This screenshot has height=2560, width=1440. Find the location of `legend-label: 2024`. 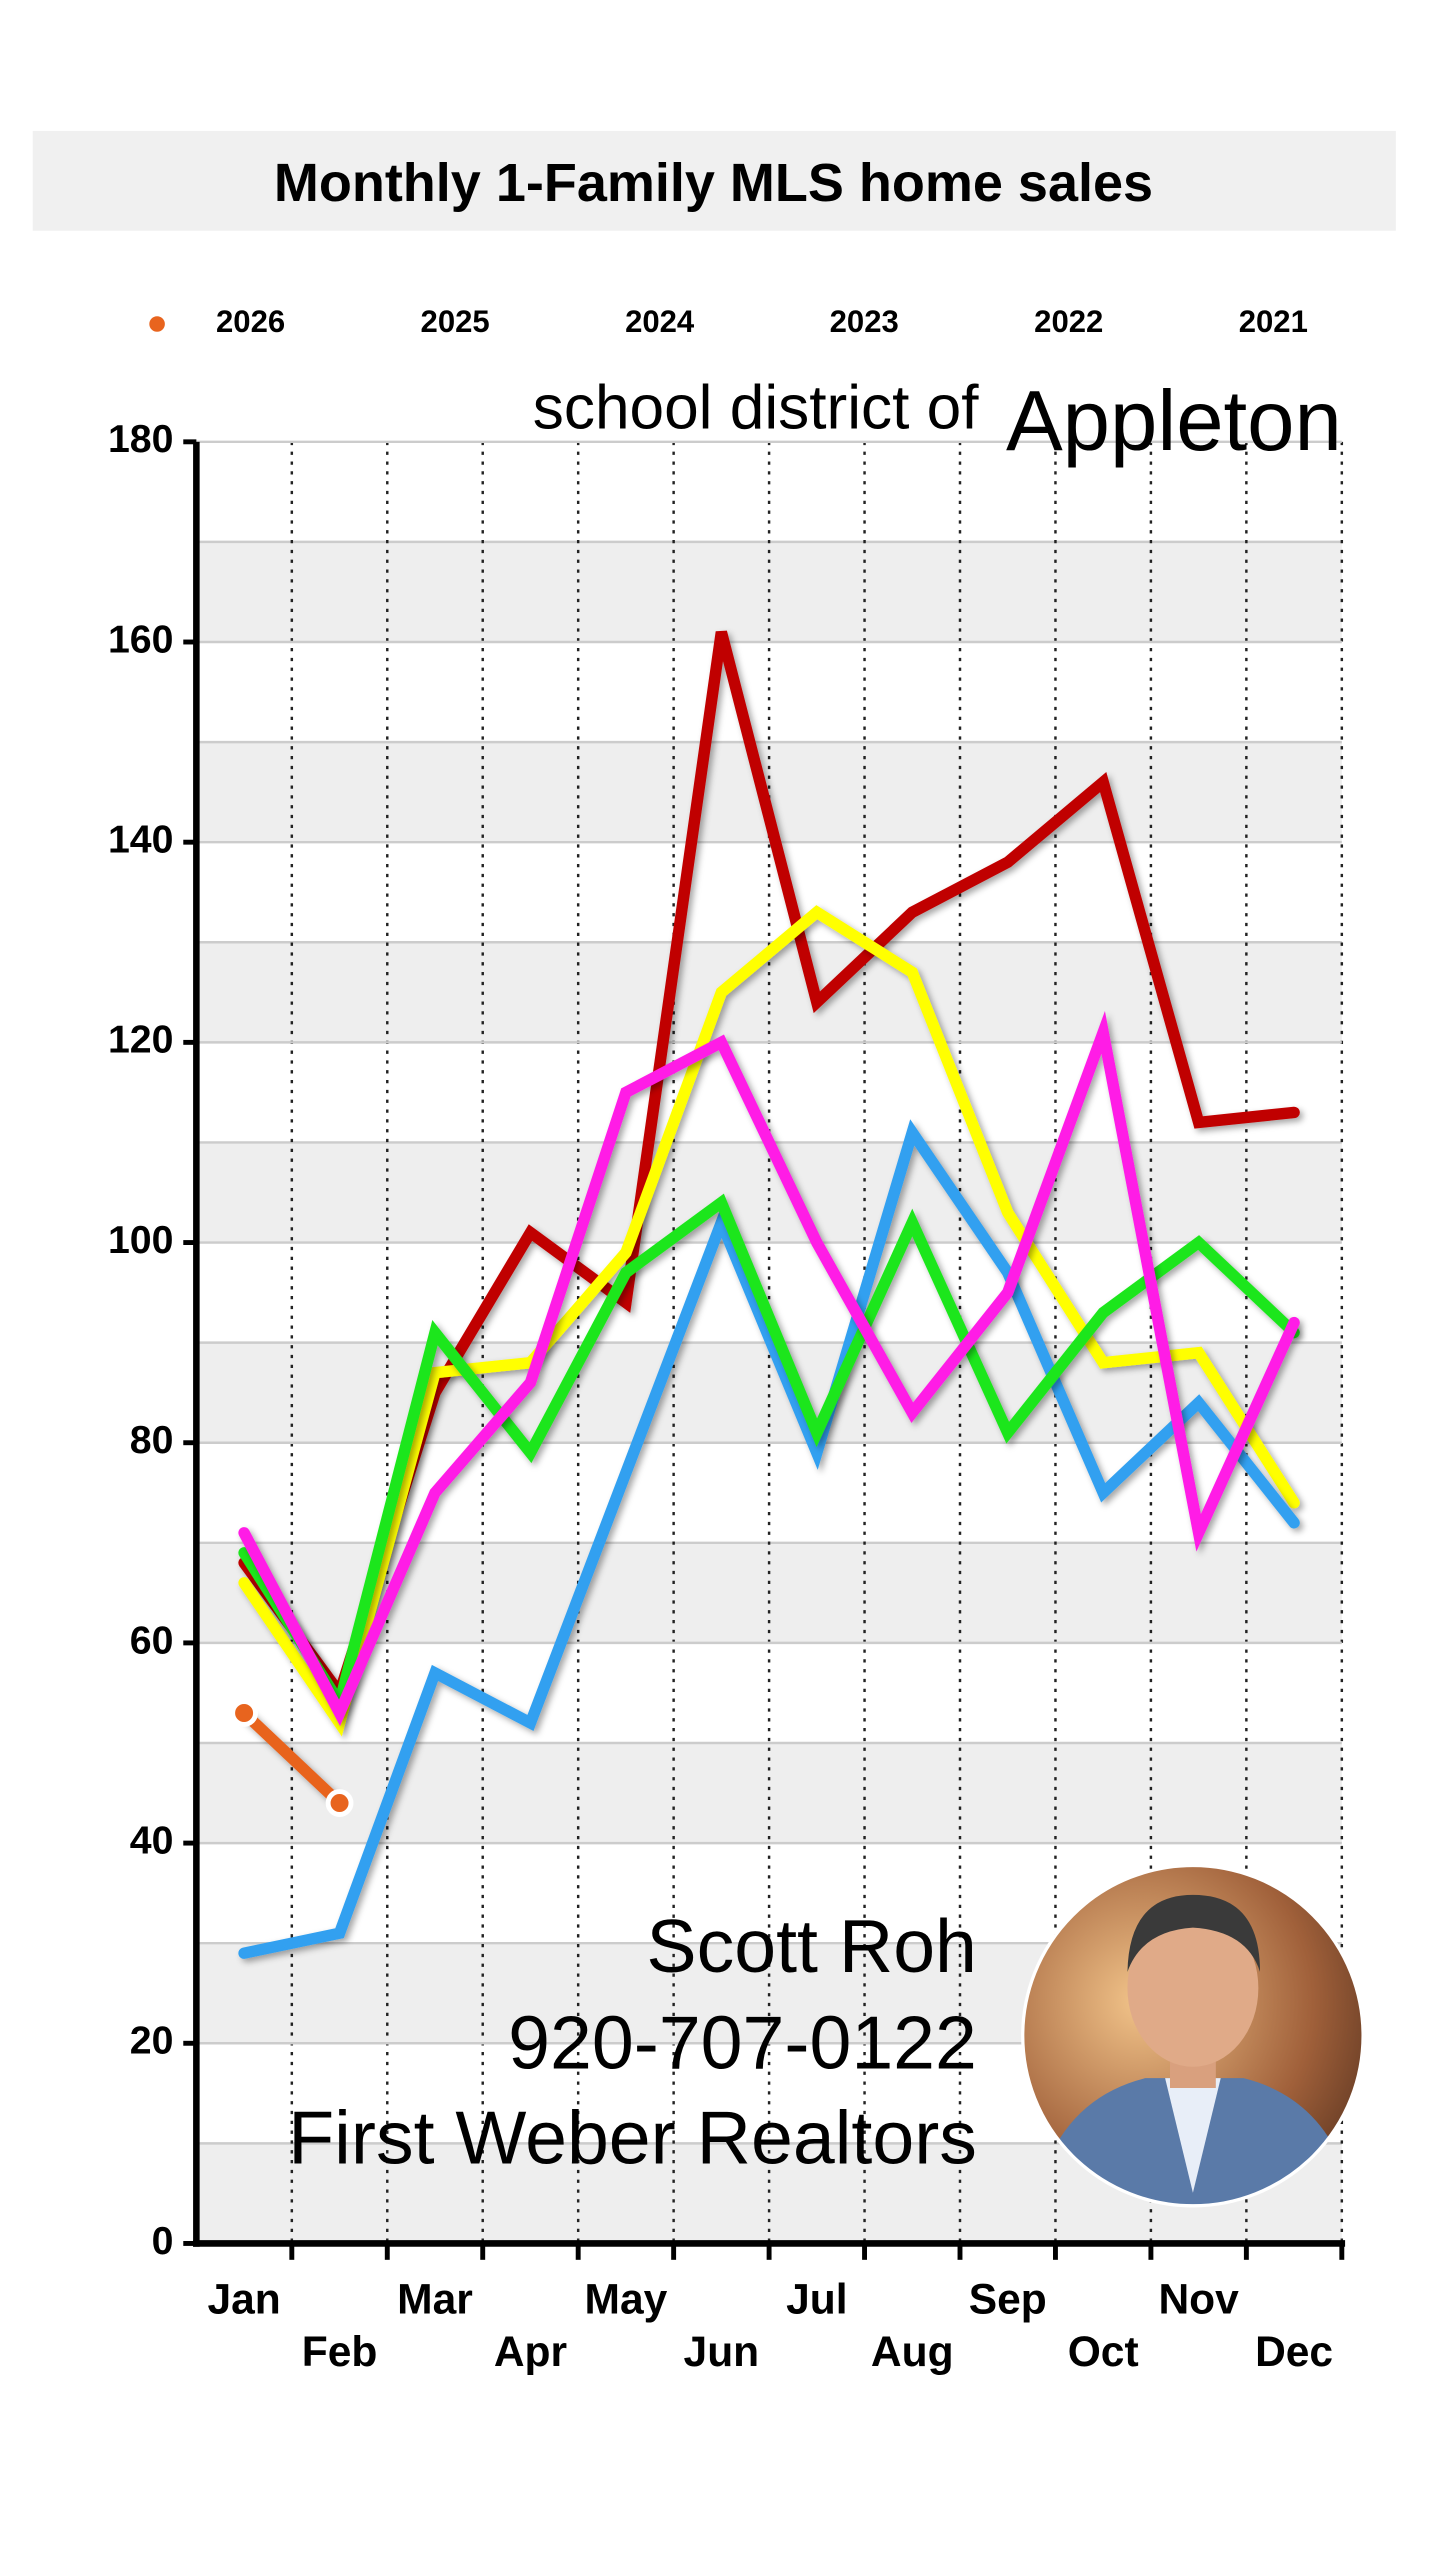

legend-label: 2024 is located at coordinates (660, 321).